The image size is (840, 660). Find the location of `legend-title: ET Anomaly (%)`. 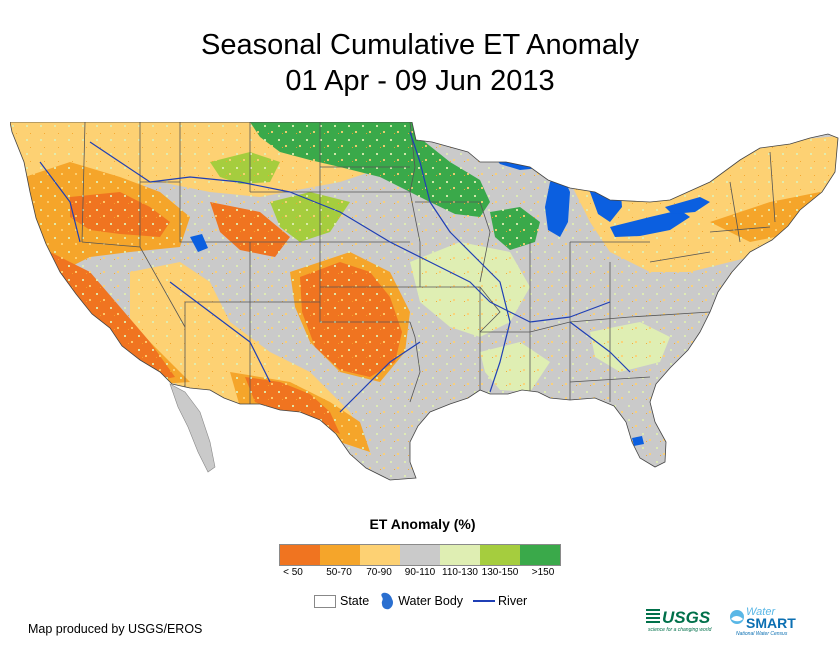

legend-title: ET Anomaly (%) is located at coordinates (422, 524).